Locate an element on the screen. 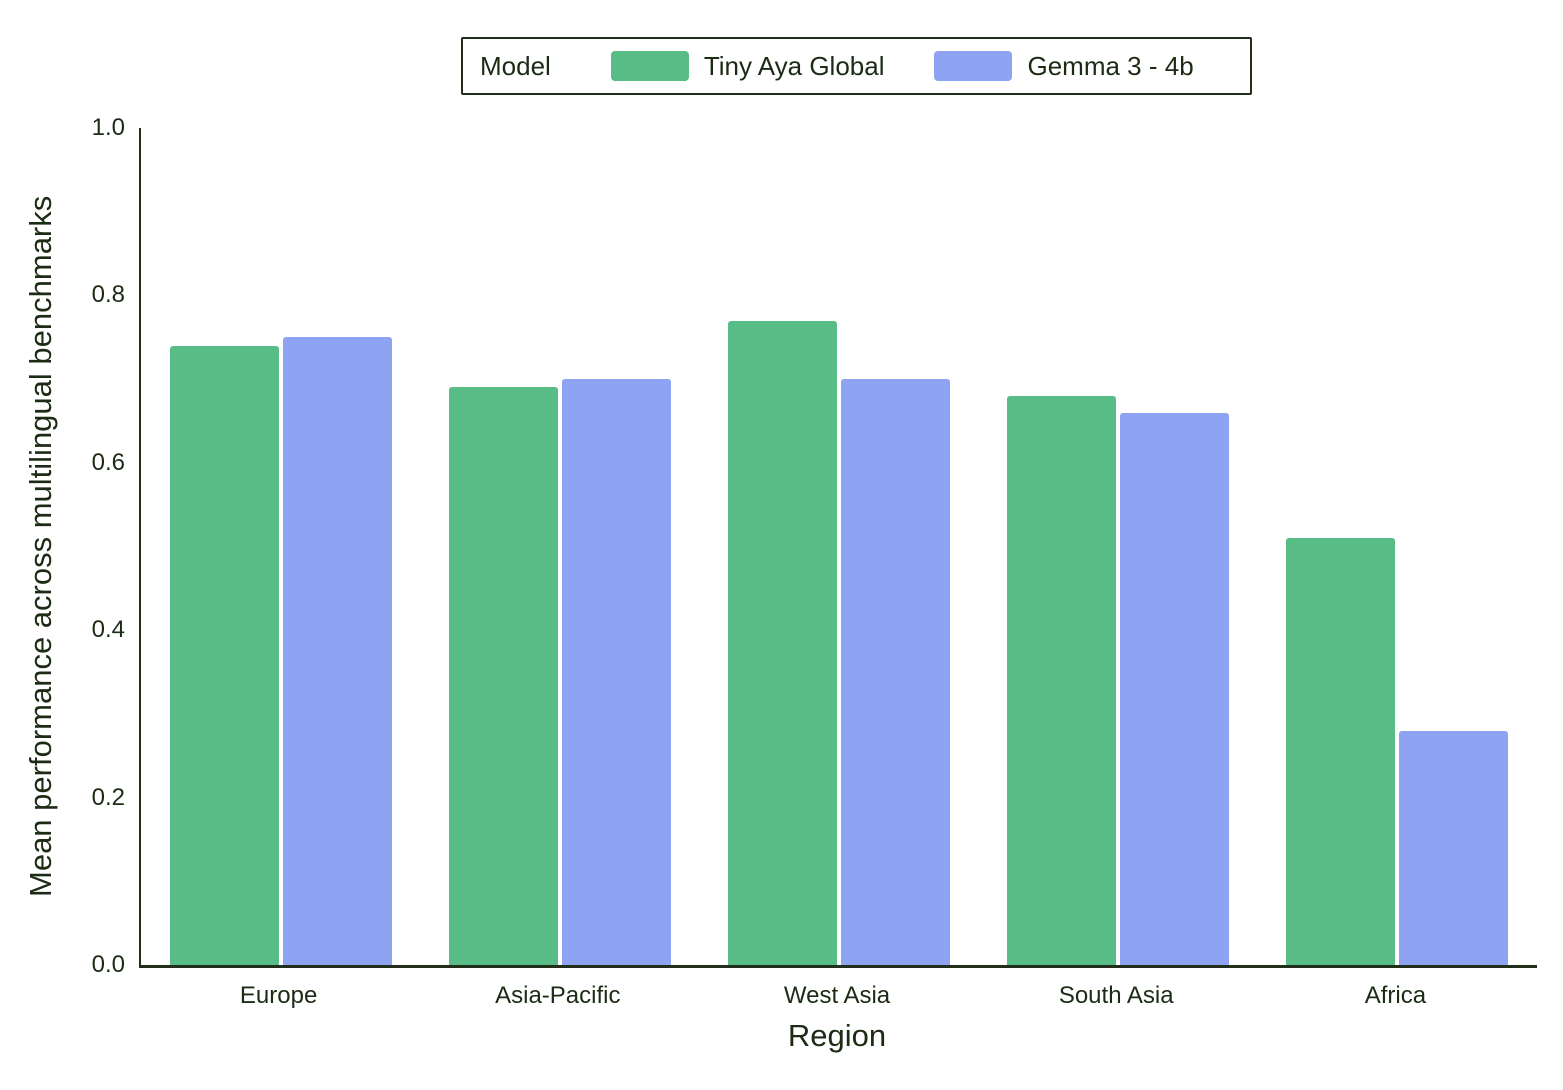 This screenshot has height=1090, width=1563. y-tick-label-0.8: 0.8 is located at coordinates (108, 295).